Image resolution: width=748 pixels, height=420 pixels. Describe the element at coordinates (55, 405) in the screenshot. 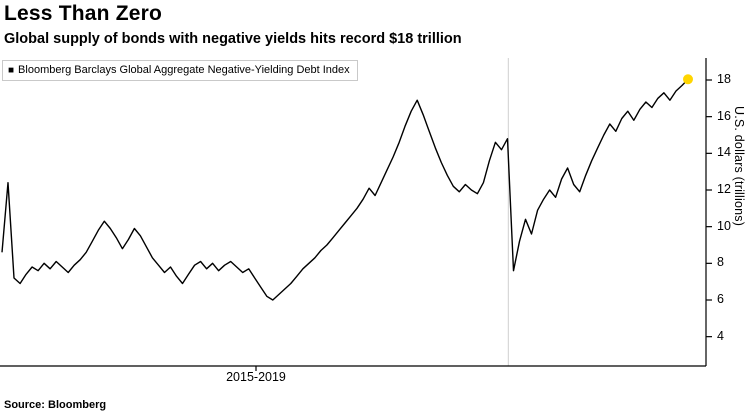

I see `source-attribution: Source: Bloomberg` at that location.